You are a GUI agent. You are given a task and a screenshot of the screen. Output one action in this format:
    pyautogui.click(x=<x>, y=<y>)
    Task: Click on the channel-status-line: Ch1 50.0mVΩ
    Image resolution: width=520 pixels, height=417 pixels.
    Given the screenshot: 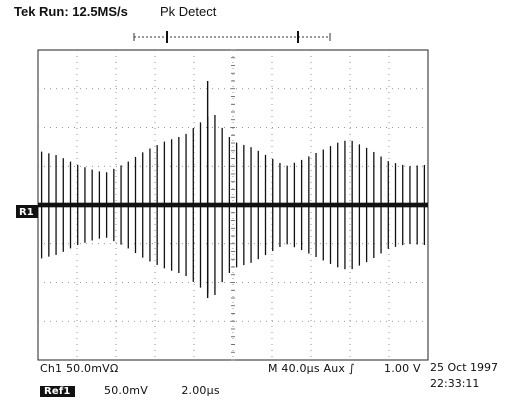 What is the action you would take?
    pyautogui.click(x=79, y=368)
    